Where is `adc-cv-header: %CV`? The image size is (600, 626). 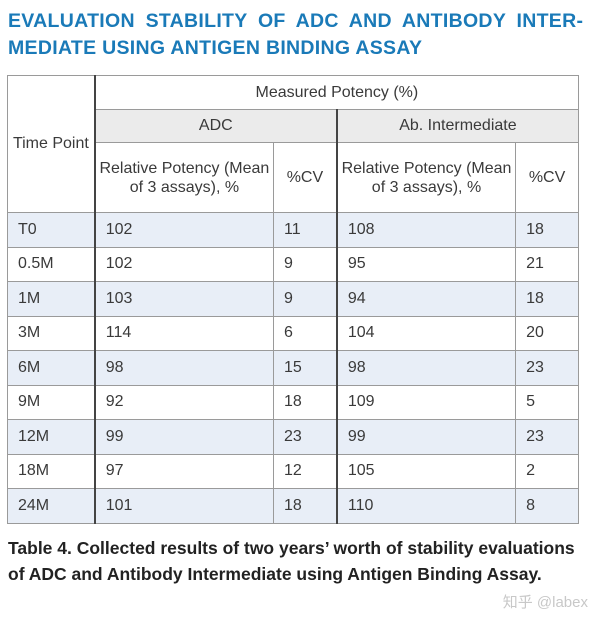
adc-cv-header: %CV is located at coordinates (305, 177).